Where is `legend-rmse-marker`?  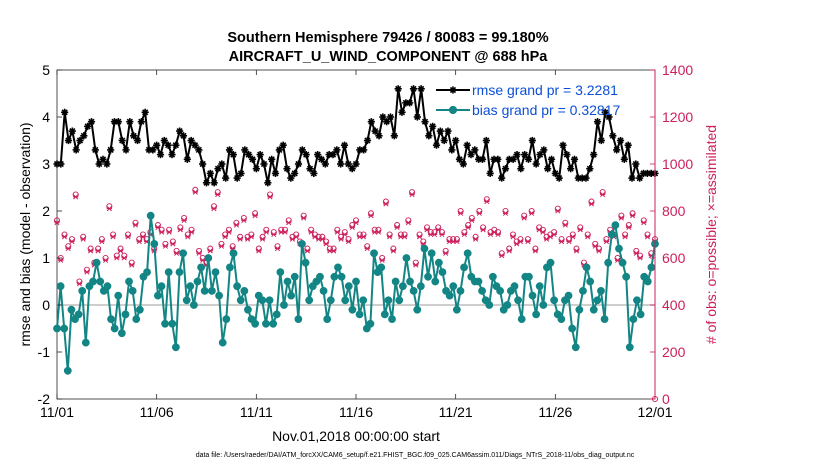 legend-rmse-marker is located at coordinates (453, 90).